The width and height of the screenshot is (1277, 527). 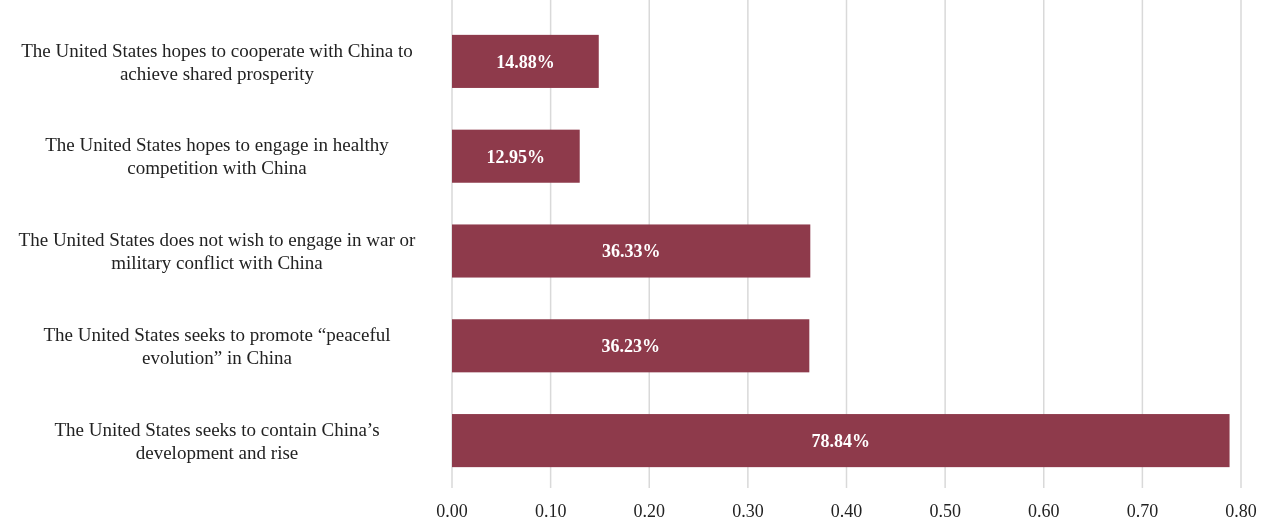 What do you see at coordinates (217, 440) in the screenshot?
I see `y-tick-label: The United States seeks to contain China’s development and rise` at bounding box center [217, 440].